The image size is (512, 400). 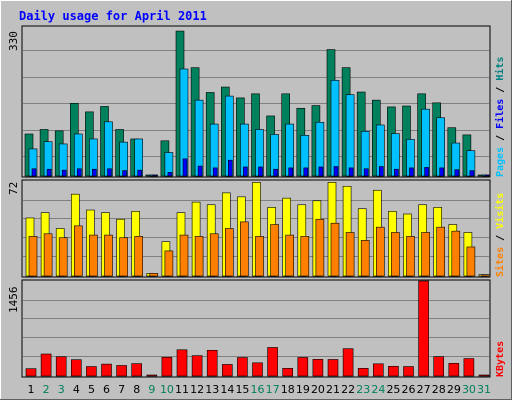 I want to click on day-label-16: 16, so click(x=258, y=389).